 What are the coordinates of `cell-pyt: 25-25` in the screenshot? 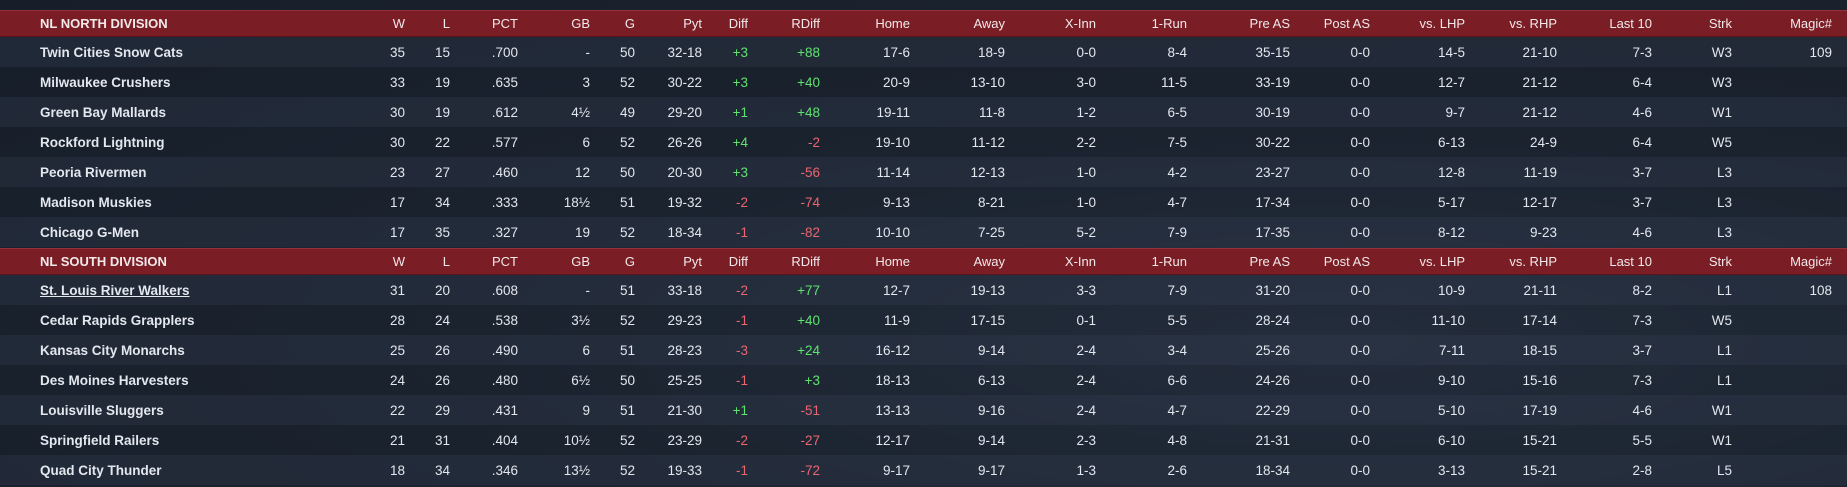 It's located at (684, 380).